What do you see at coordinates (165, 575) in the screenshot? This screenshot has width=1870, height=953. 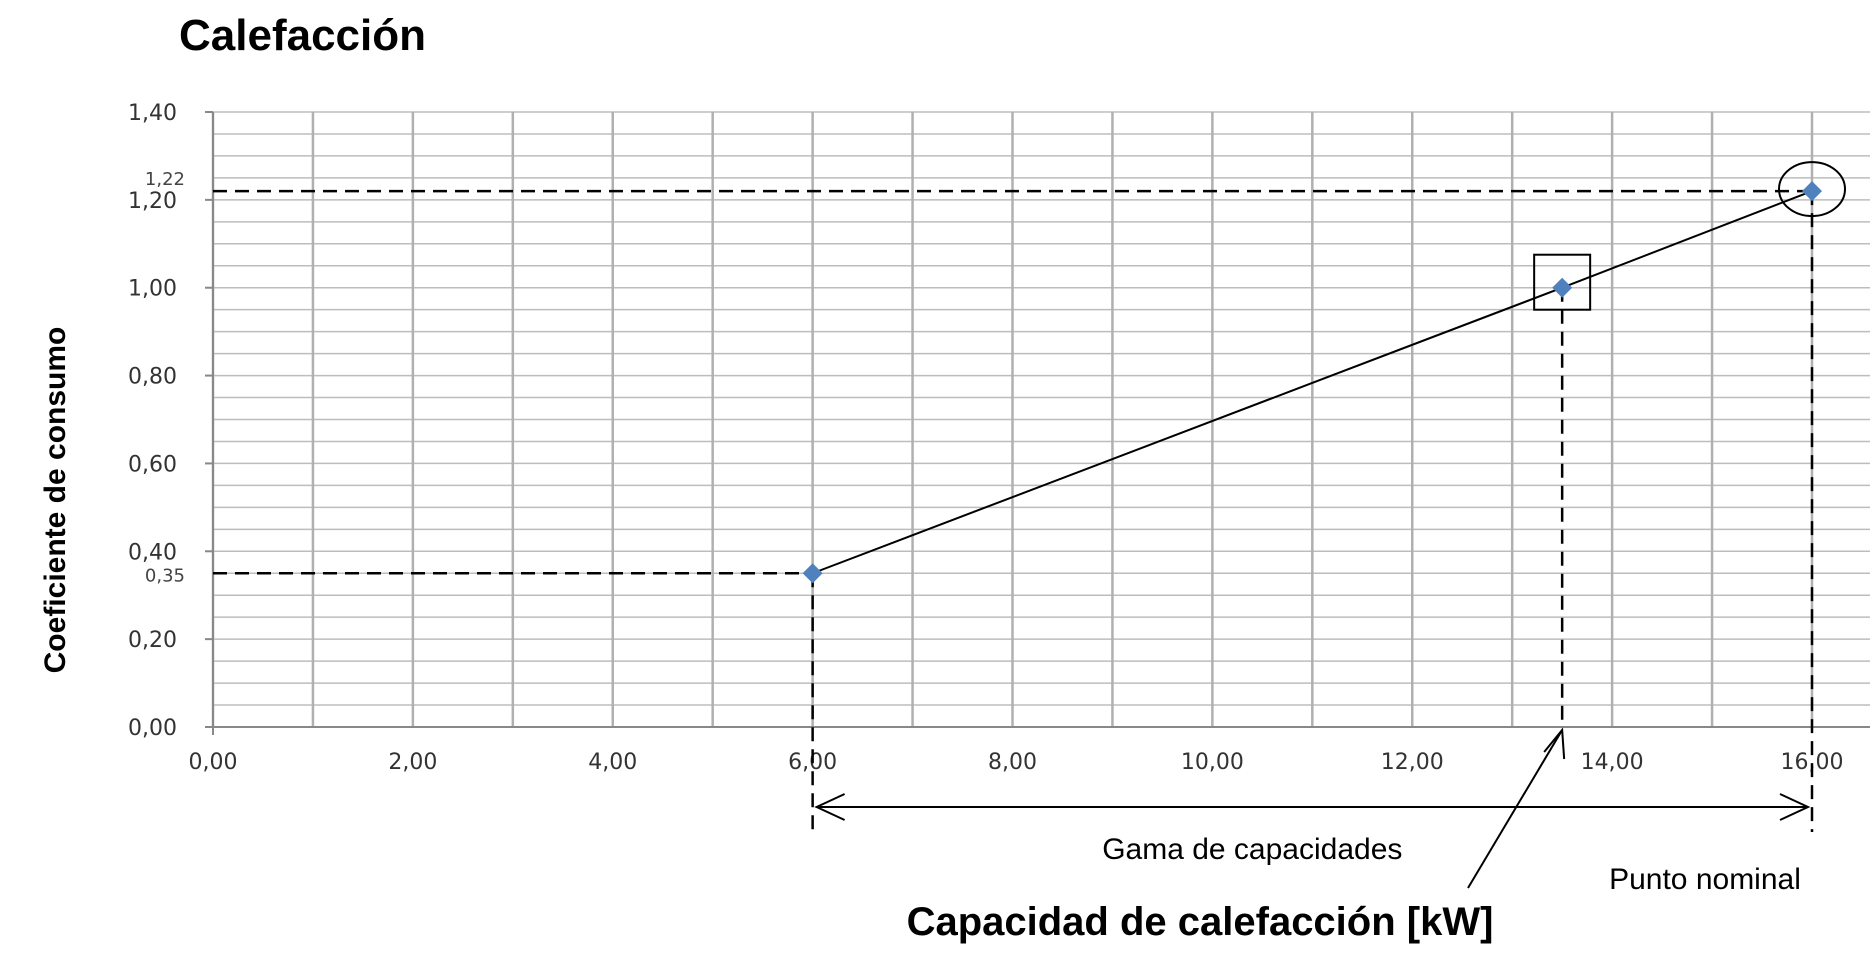 I see `min-value-label: 0,35` at bounding box center [165, 575].